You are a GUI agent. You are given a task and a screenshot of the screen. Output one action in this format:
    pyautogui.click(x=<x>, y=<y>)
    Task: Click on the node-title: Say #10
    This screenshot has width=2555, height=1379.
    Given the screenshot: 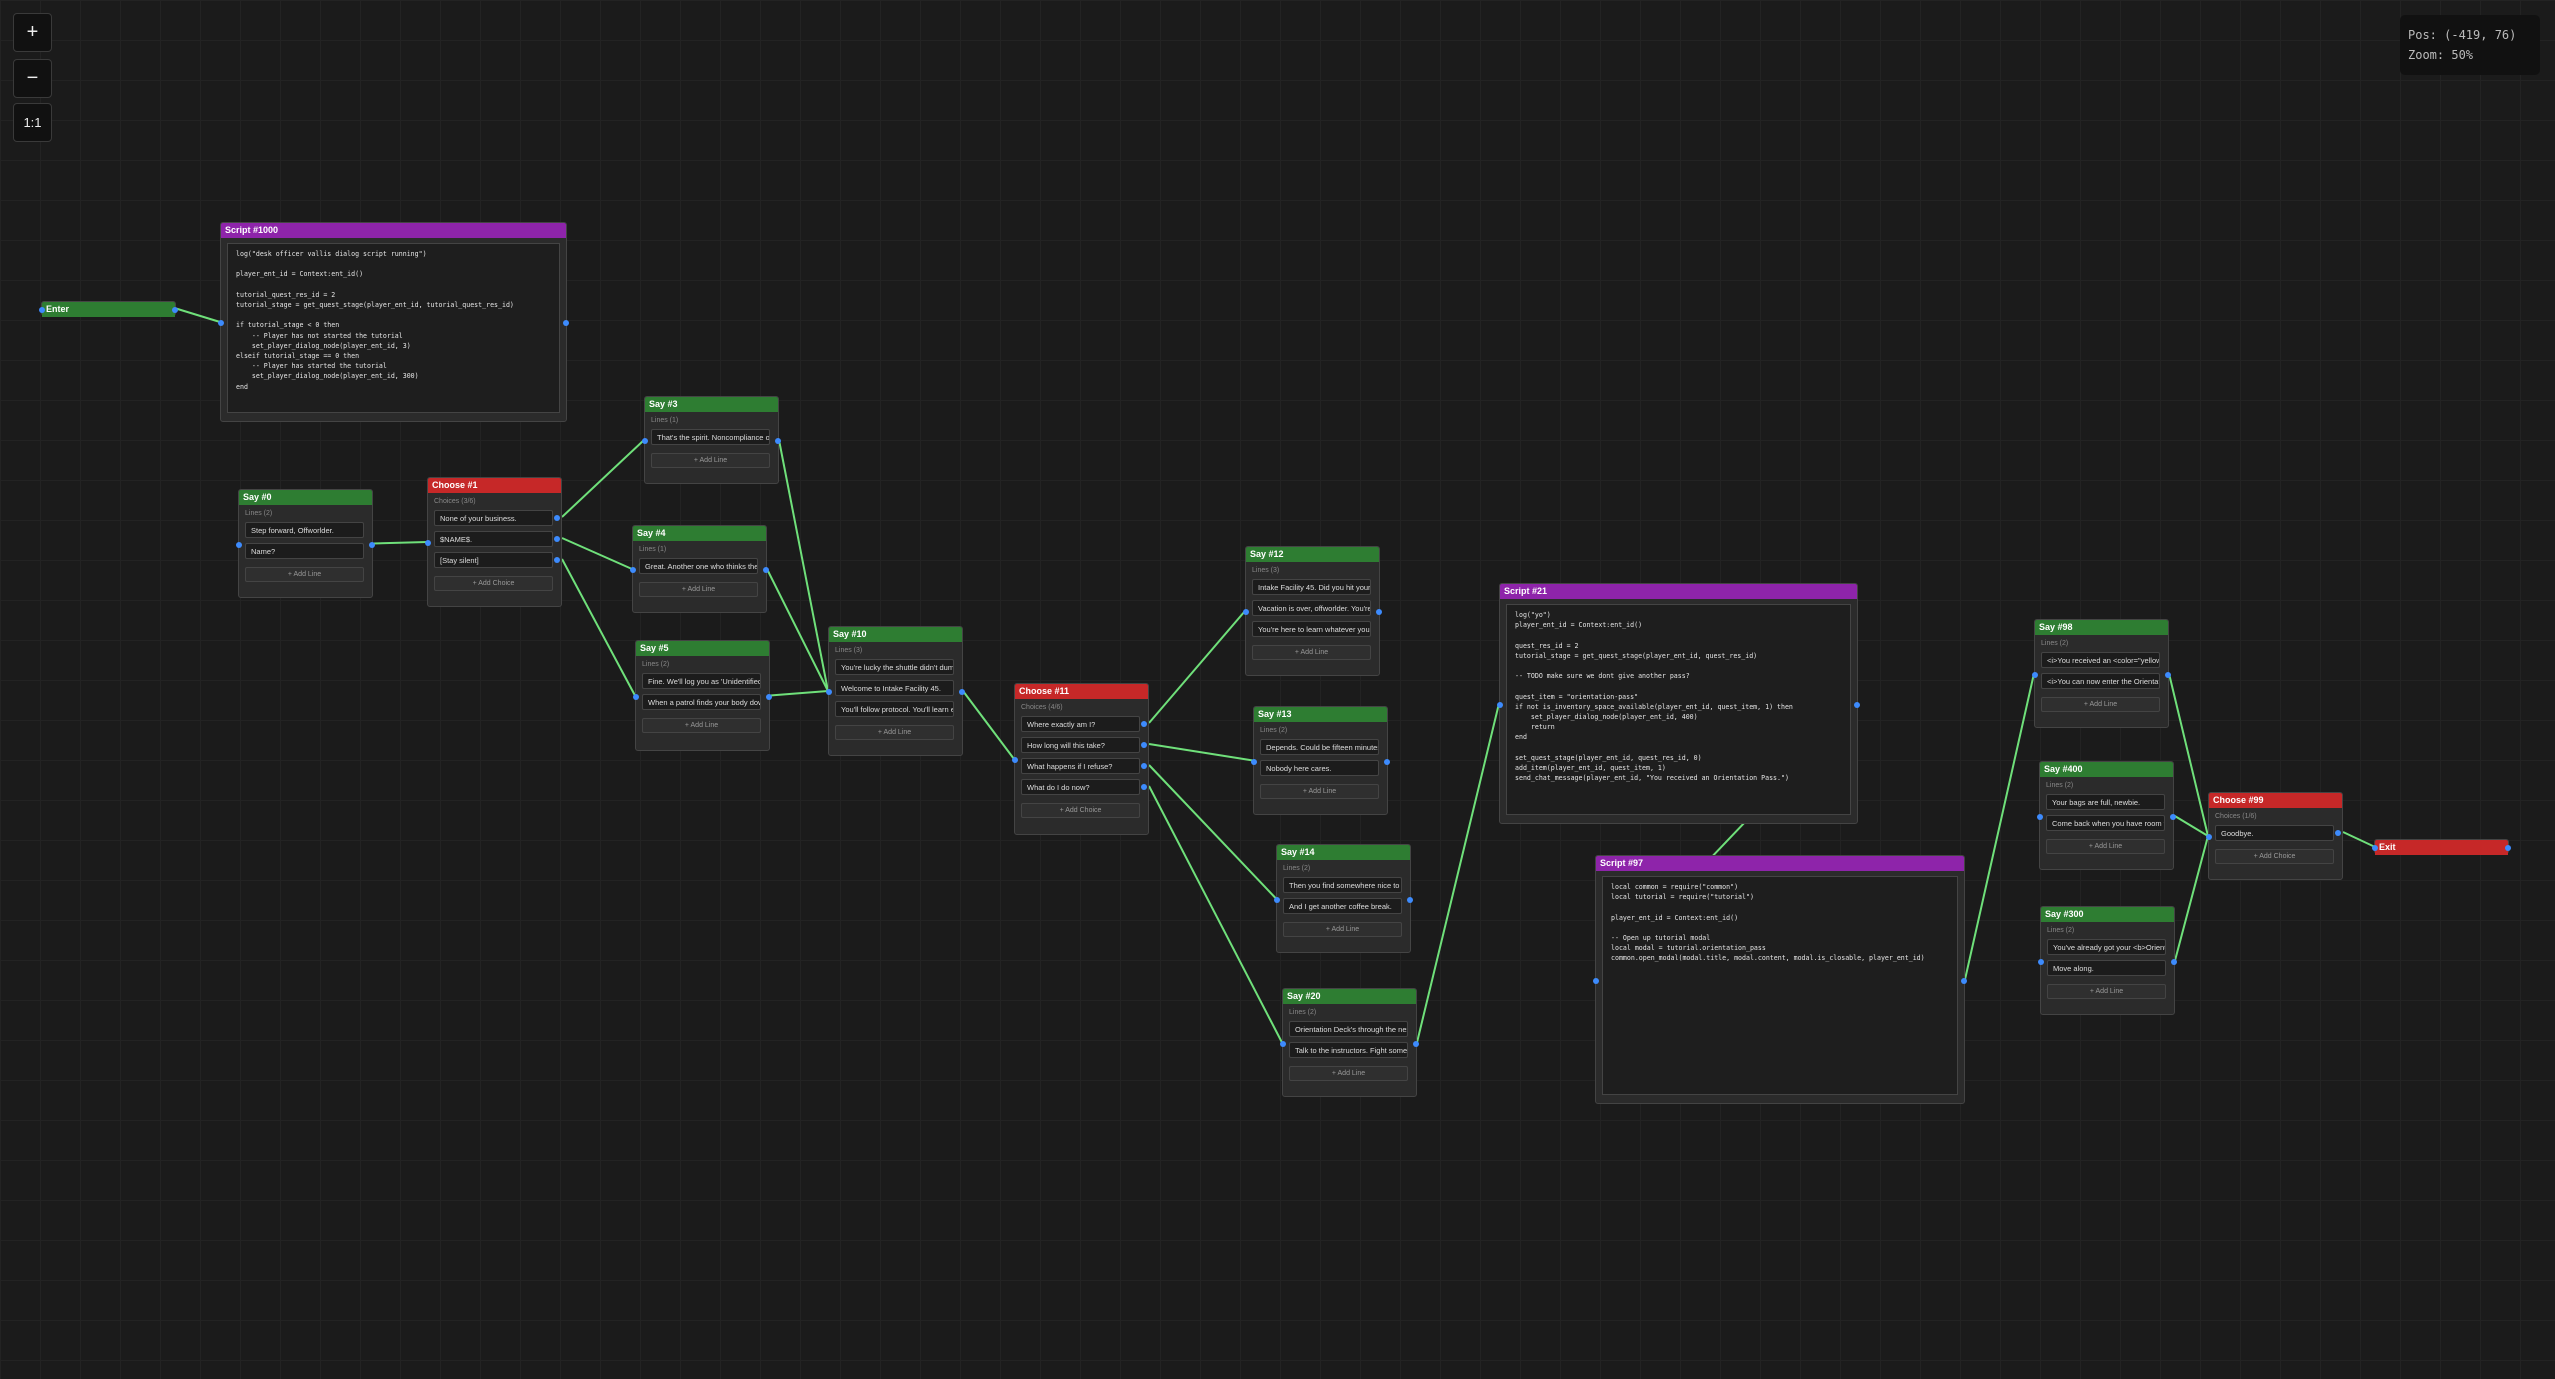 What is the action you would take?
    pyautogui.click(x=895, y=634)
    